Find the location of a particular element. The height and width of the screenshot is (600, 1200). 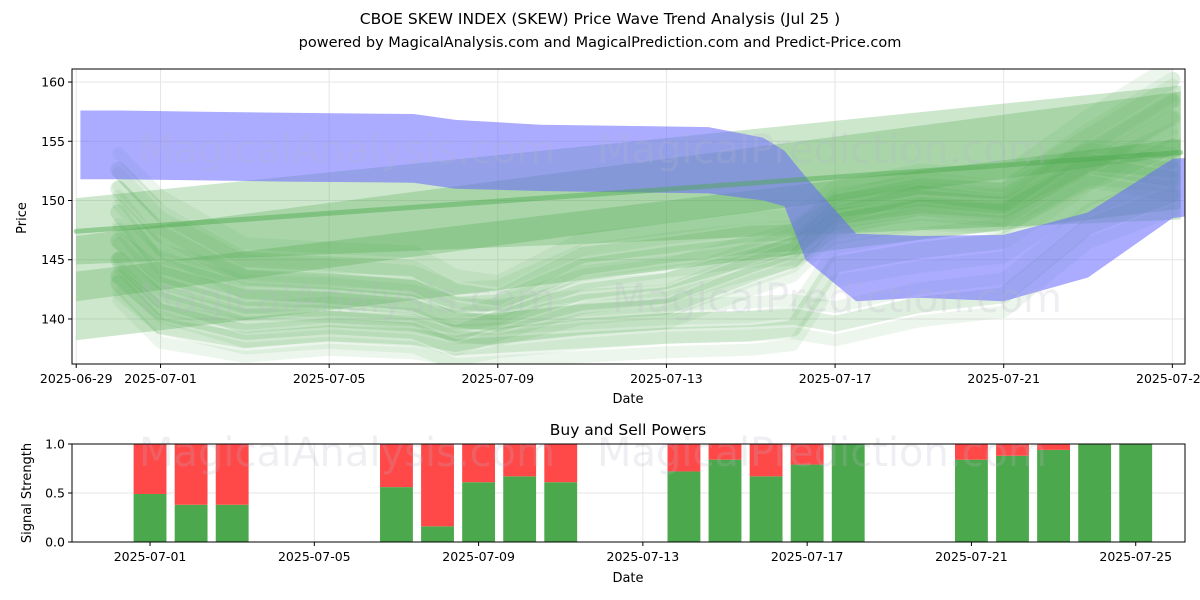

y-tick-label: 150 is located at coordinates (53, 200).